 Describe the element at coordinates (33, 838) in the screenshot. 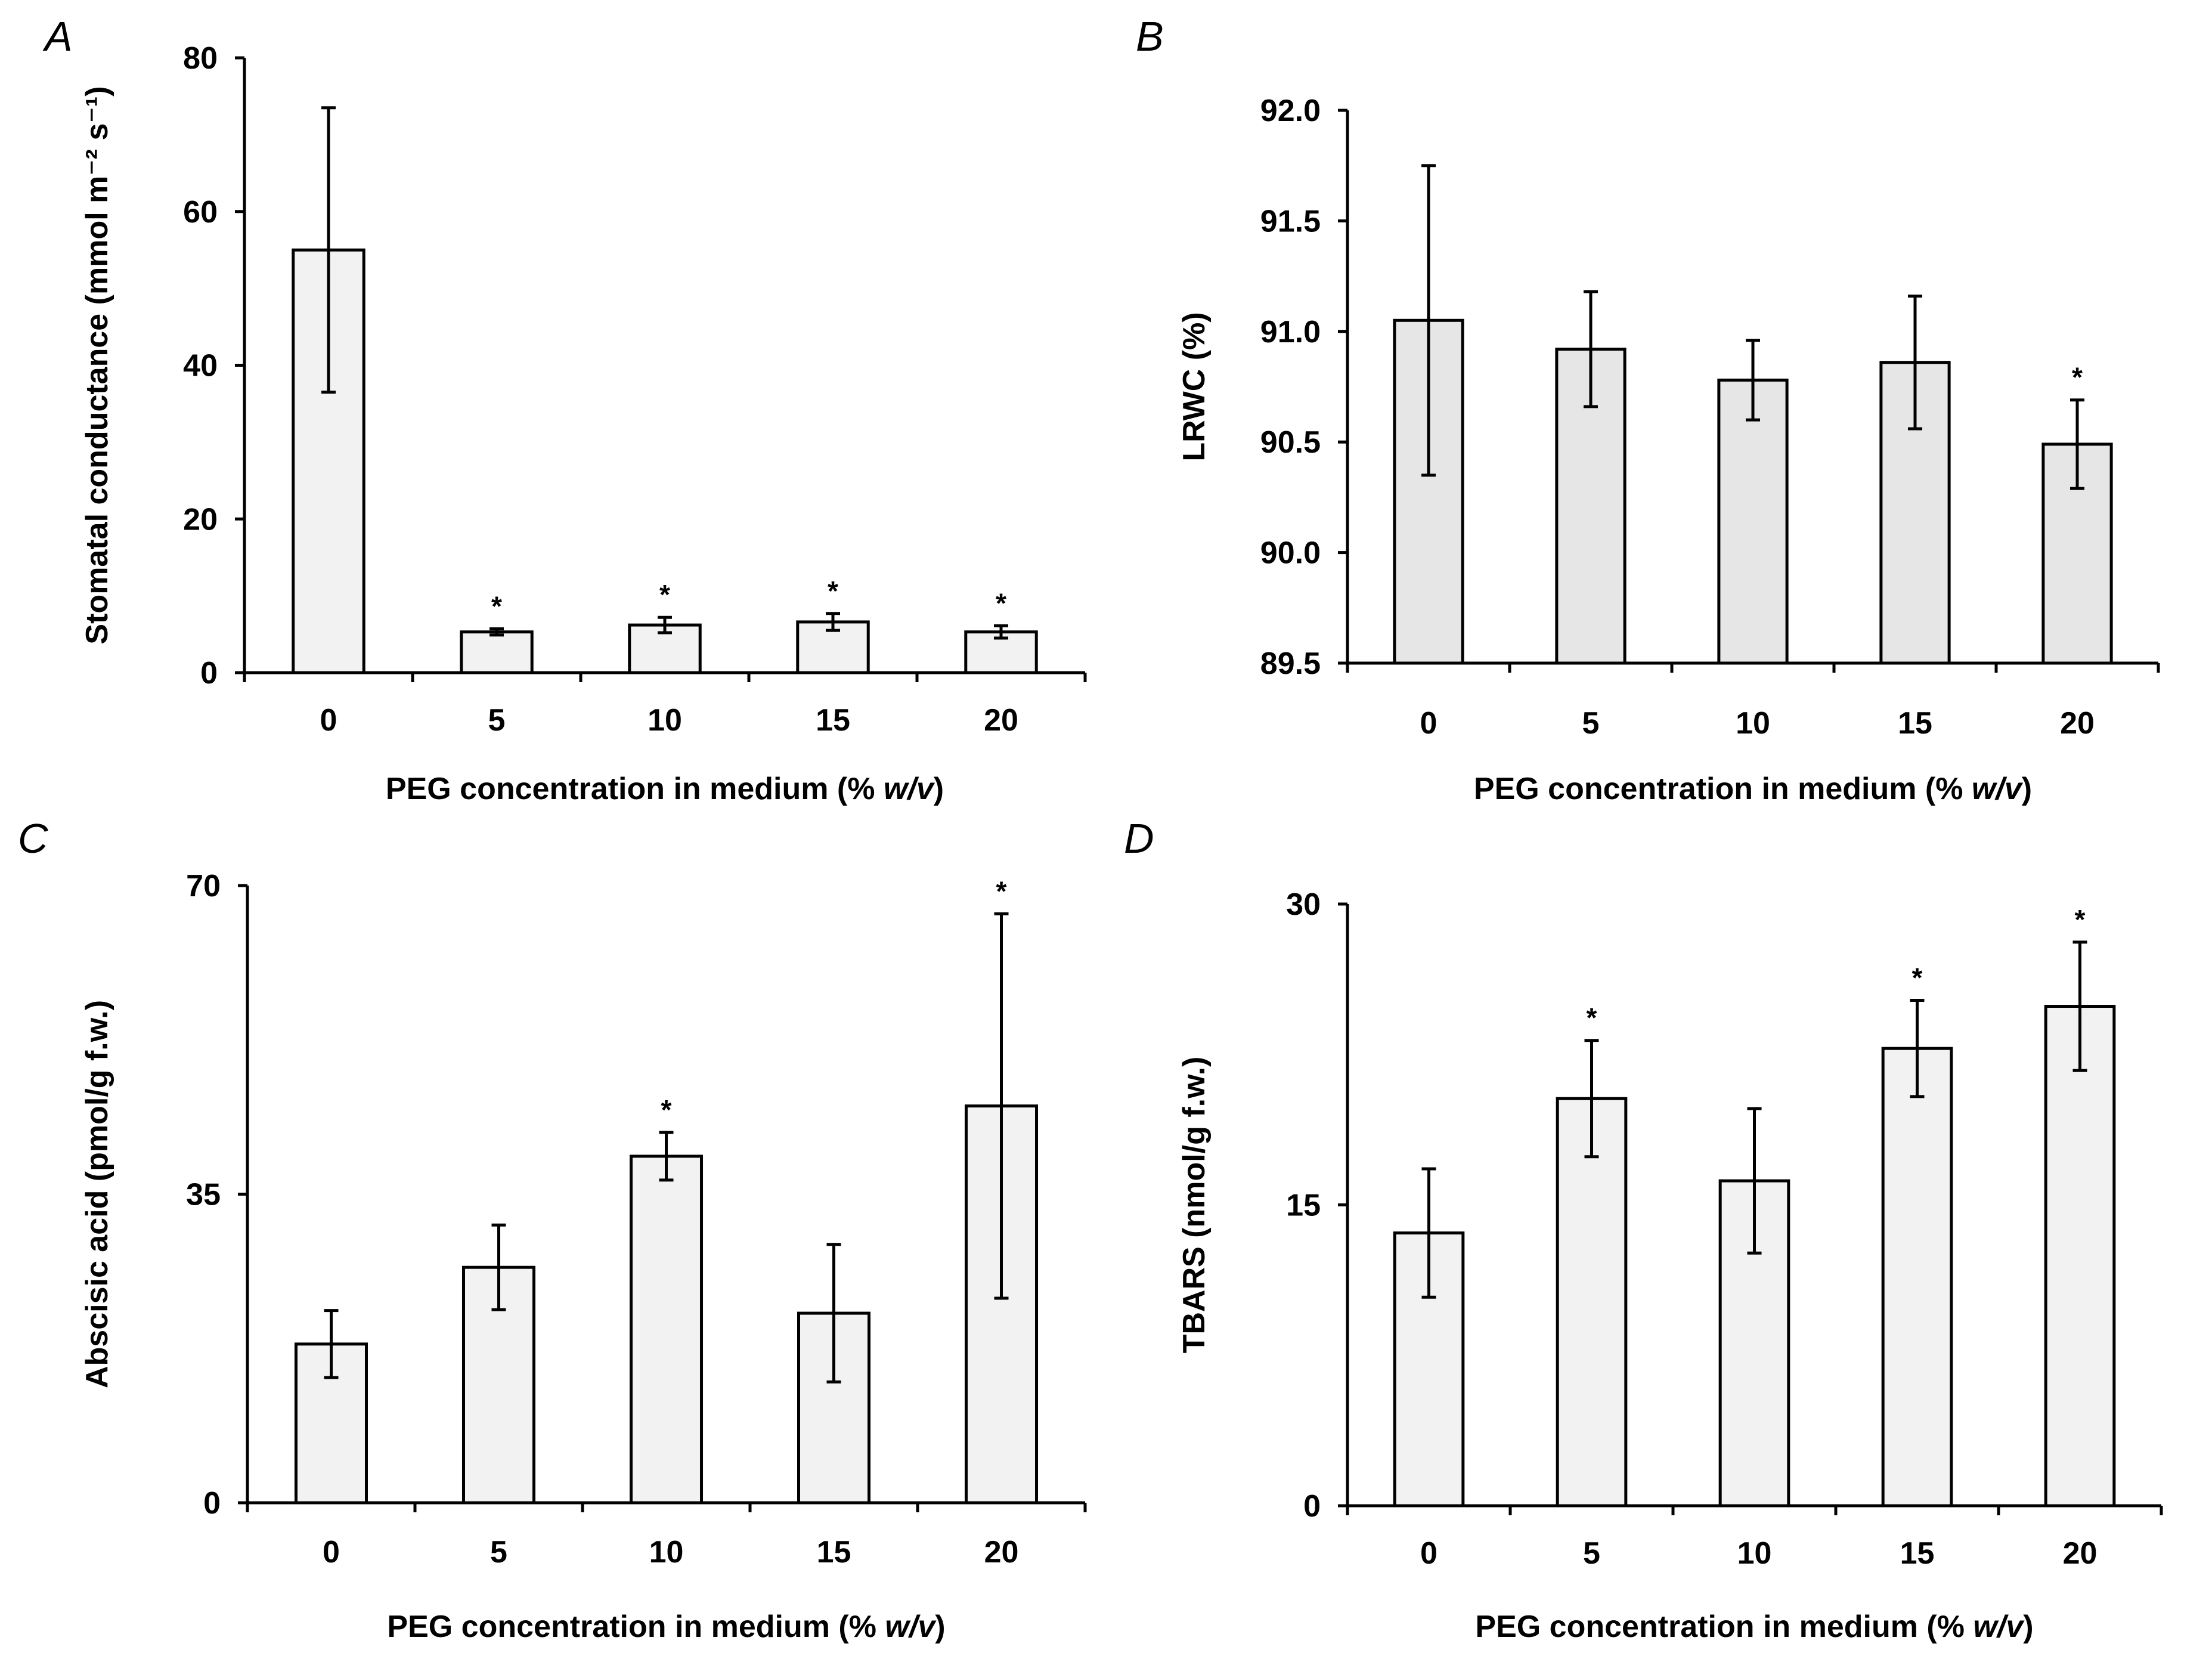

I see `panel-letter: C` at that location.